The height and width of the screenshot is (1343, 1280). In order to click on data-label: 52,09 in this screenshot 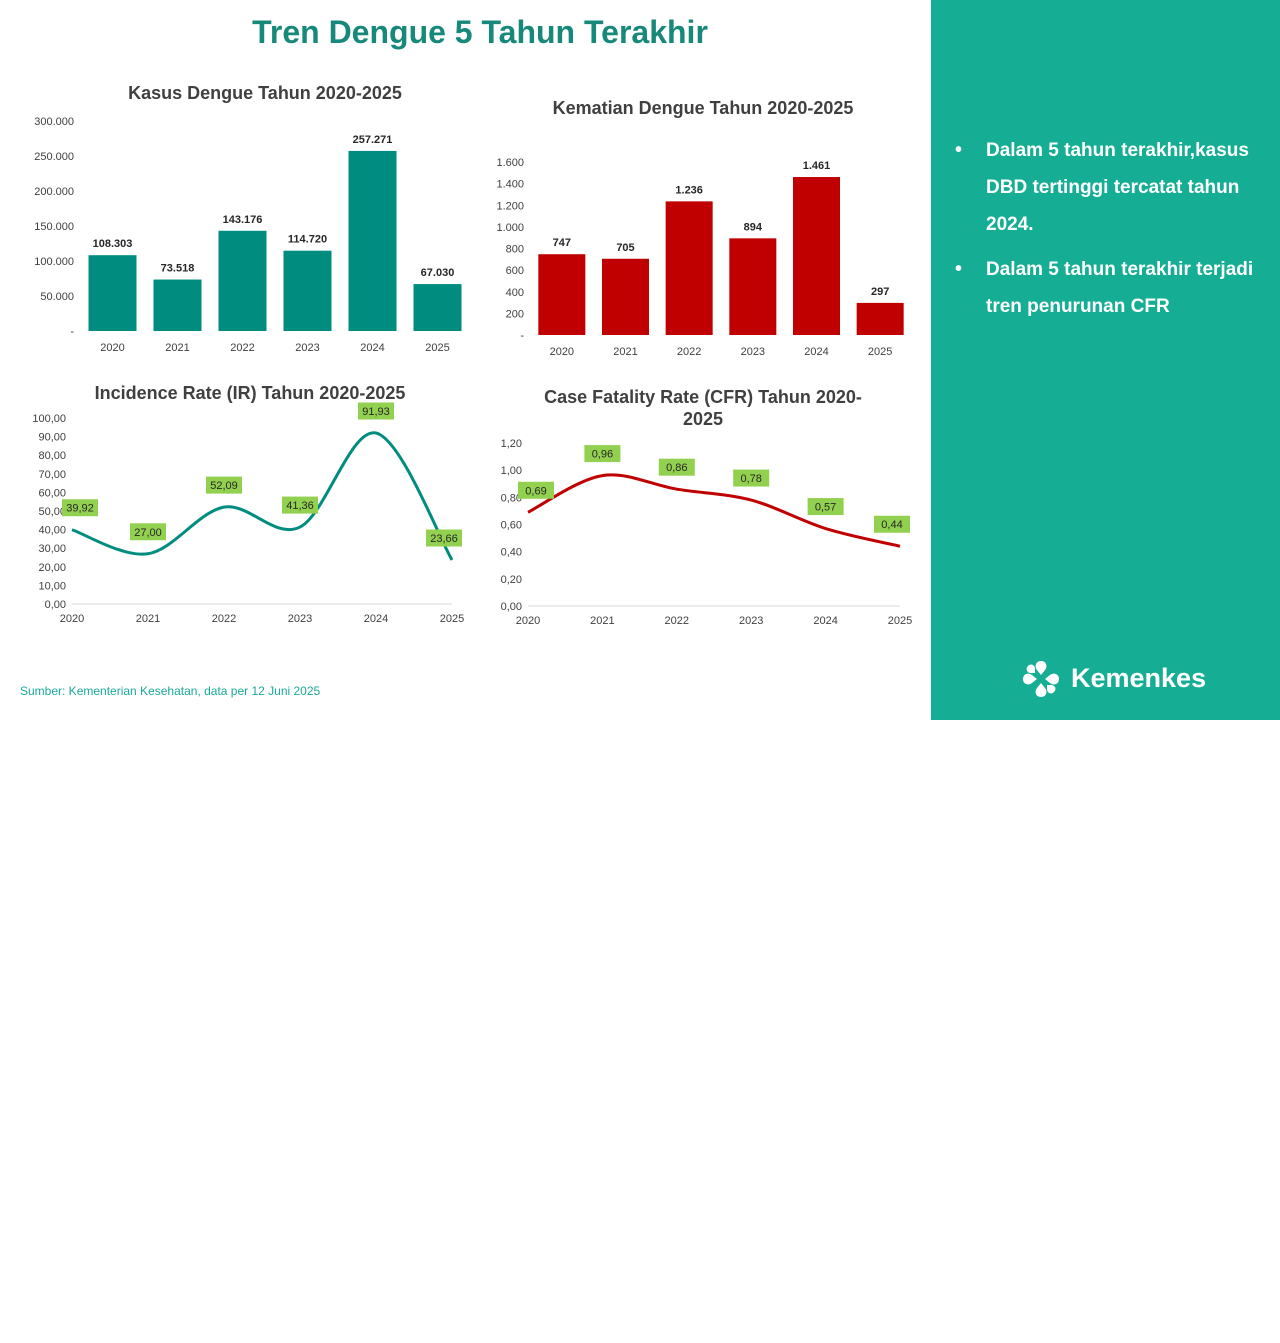, I will do `click(224, 486)`.